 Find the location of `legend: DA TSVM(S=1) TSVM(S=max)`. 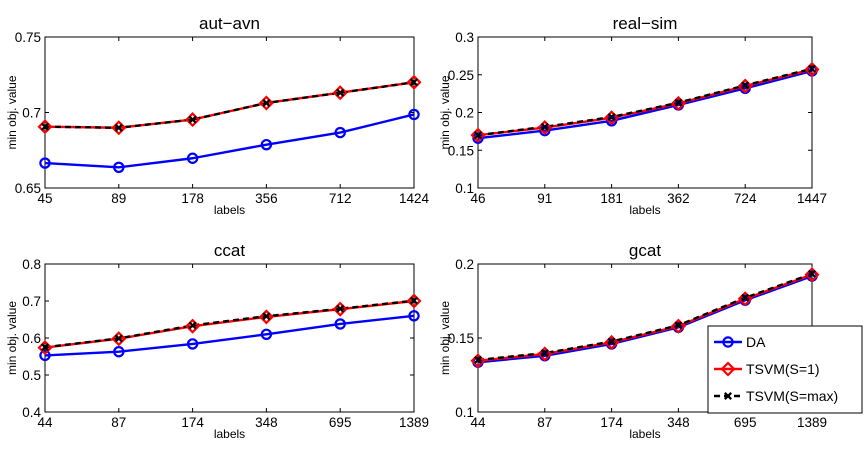

legend: DA TSVM(S=1) TSVM(S=max) is located at coordinates (785, 369).